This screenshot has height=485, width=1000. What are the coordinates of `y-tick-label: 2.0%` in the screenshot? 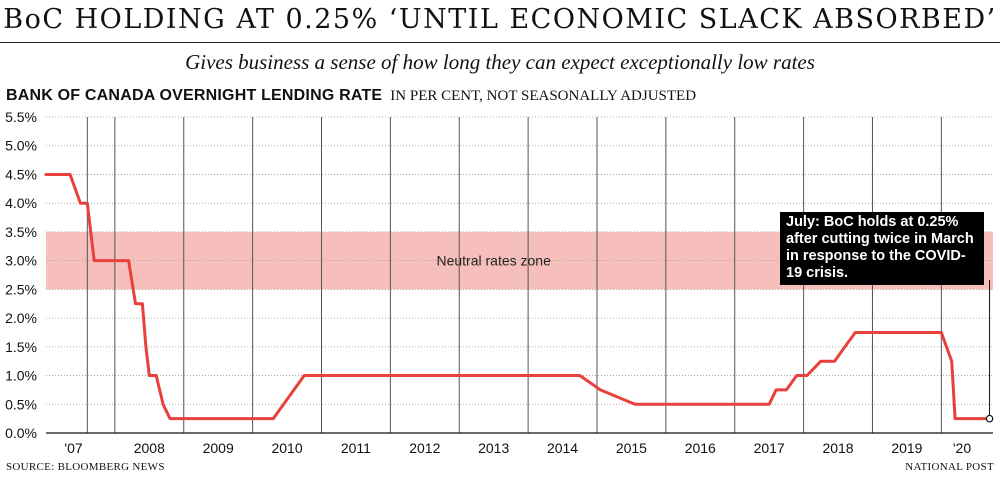 It's located at (21, 318).